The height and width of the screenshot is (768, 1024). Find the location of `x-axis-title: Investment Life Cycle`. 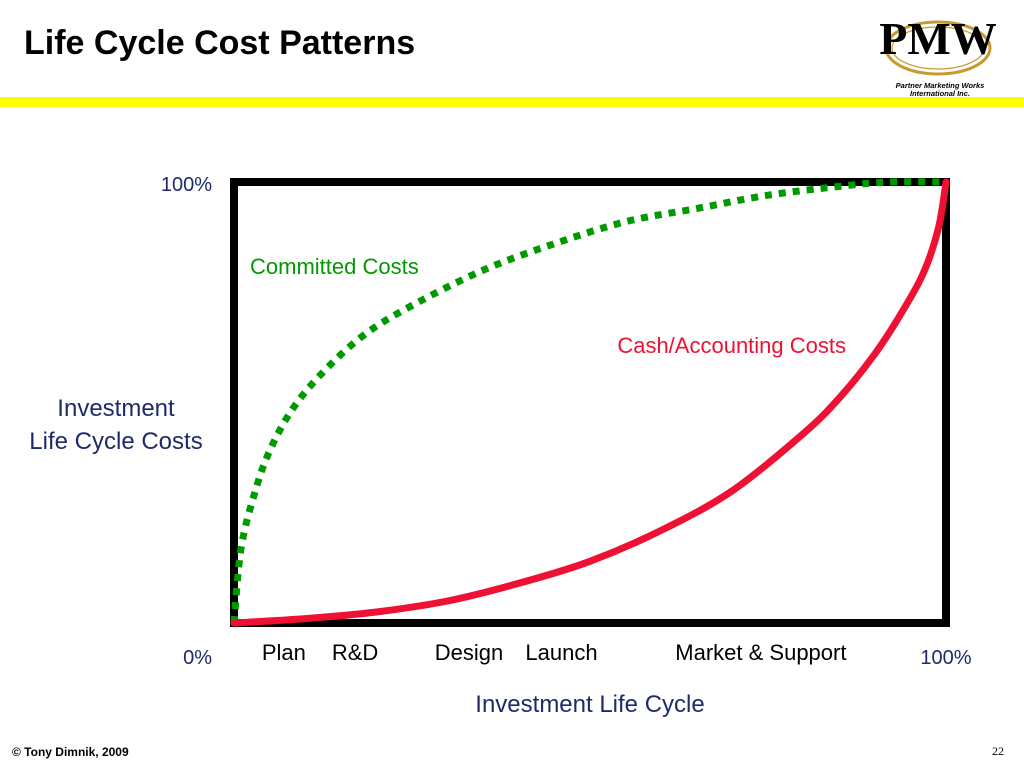

x-axis-title: Investment Life Cycle is located at coordinates (589, 704).